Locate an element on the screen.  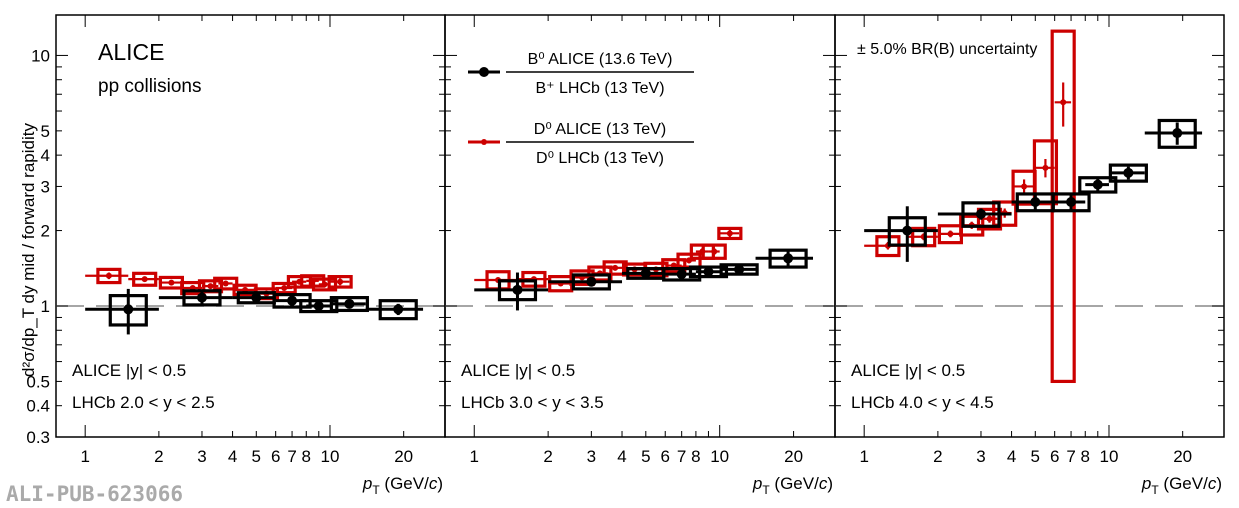
y-tick-label: 3 is located at coordinates (45, 186).